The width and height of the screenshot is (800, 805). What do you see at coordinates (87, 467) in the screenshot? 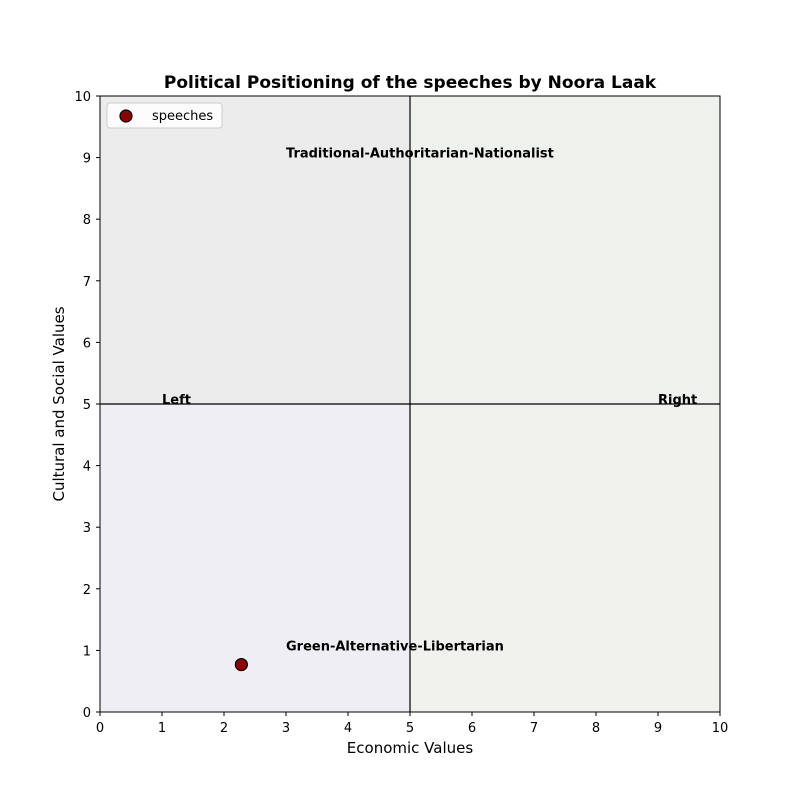
I see `y-tick-label: 4` at bounding box center [87, 467].